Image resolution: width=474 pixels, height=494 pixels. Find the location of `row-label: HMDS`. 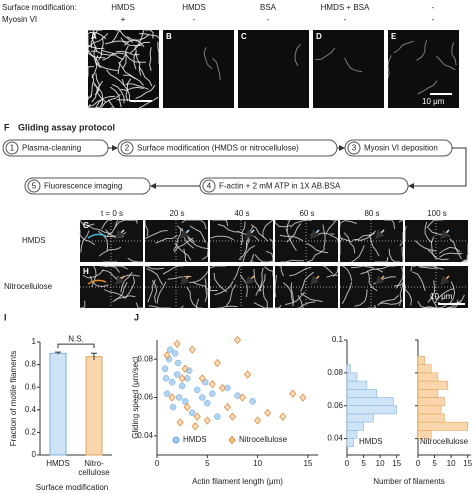

row-label: HMDS is located at coordinates (34, 240).